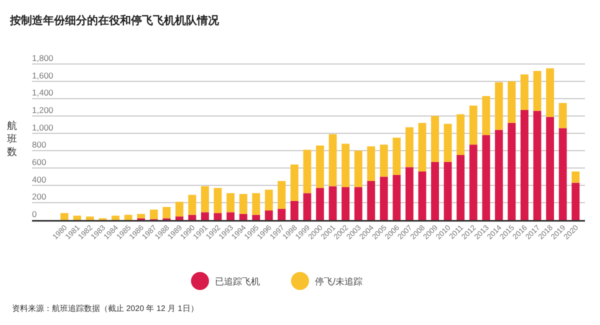 This screenshot has height=325, width=600. Describe the element at coordinates (43, 58) in the screenshot. I see `y-tick-label: 1,800` at that location.